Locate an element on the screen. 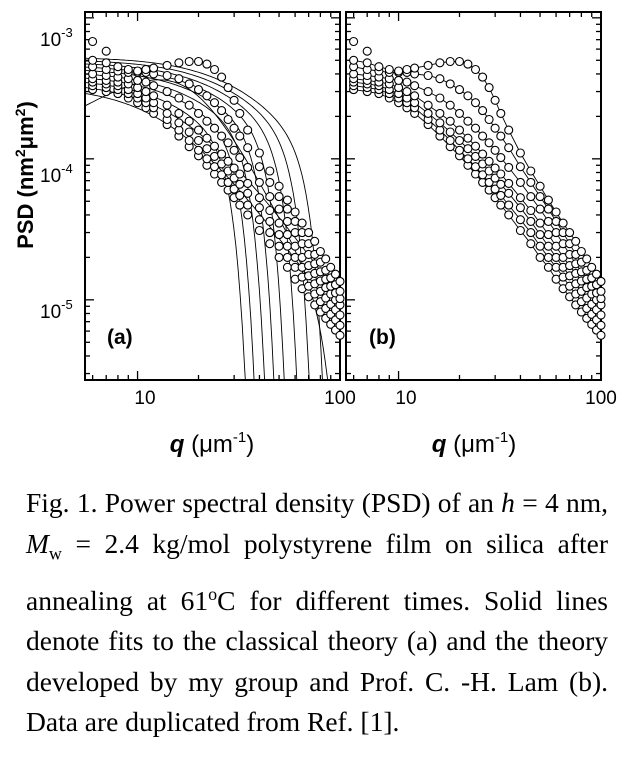  y-tick-label-1e-5: 10⁻⁵ is located at coordinates (56, 310).